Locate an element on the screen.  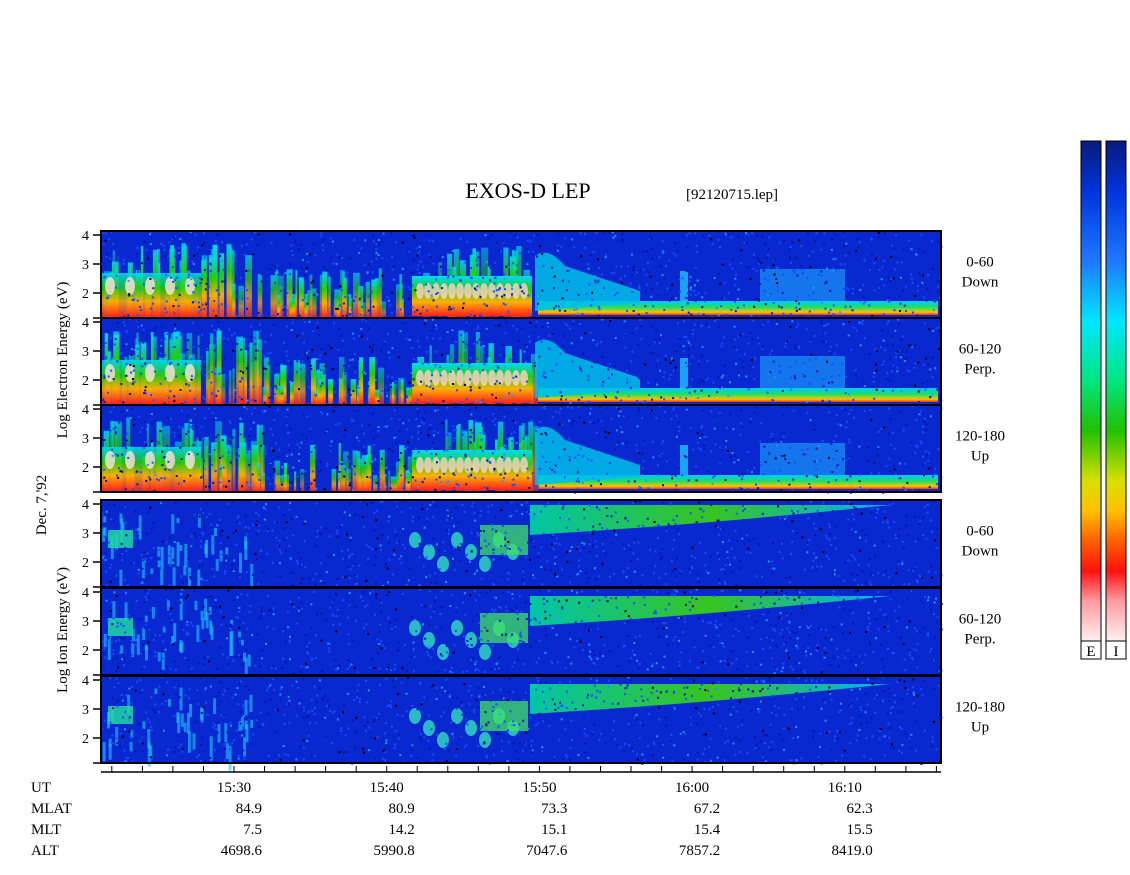
electron-hot-spot is located at coordinates (110, 460).